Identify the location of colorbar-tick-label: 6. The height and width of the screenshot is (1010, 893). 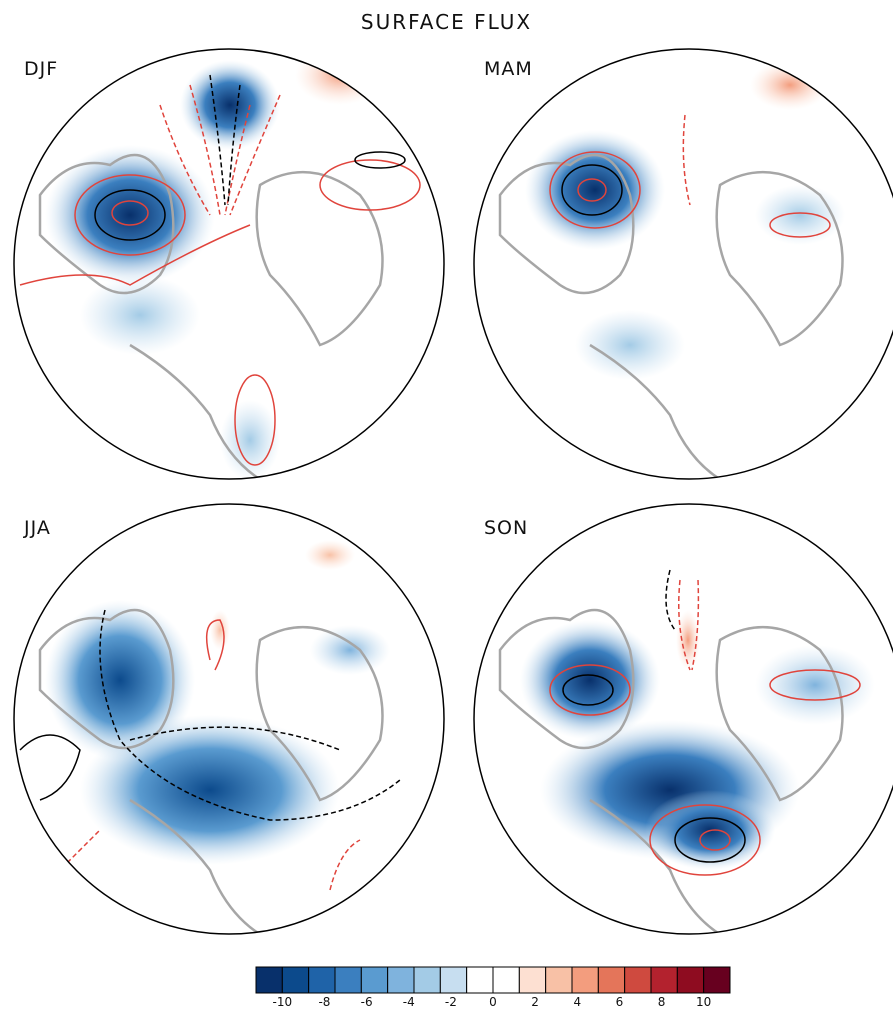
(619, 1002).